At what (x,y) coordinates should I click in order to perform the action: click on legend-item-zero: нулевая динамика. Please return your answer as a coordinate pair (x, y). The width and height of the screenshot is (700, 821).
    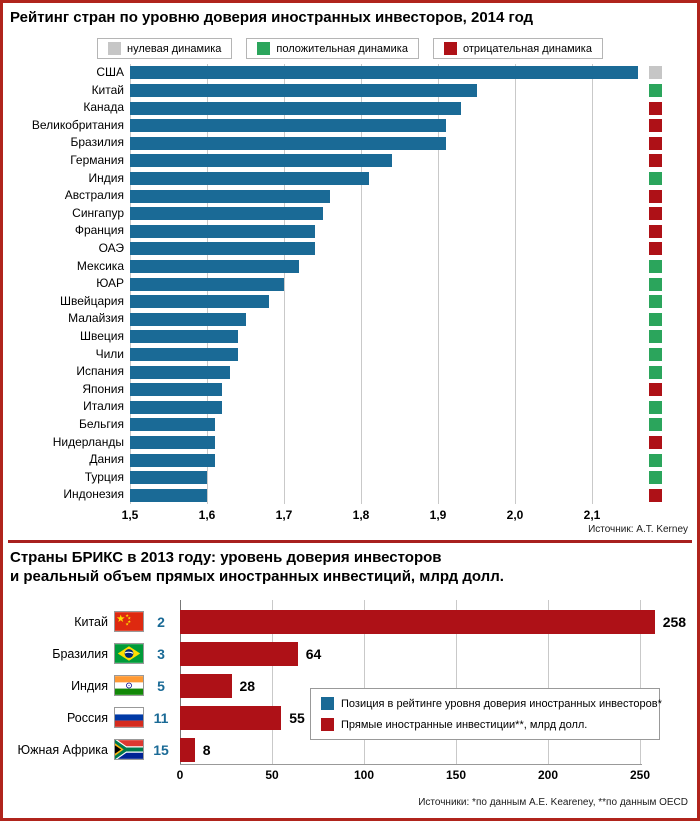
    Looking at the image, I should click on (165, 48).